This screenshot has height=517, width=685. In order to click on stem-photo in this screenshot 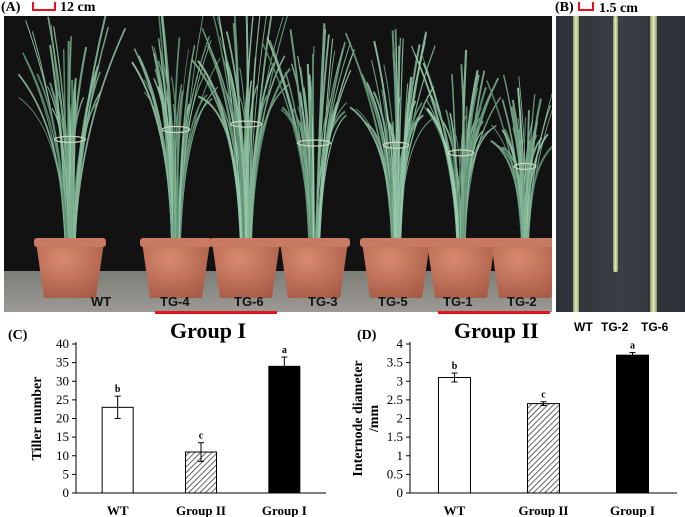, I will do `click(620, 164)`.